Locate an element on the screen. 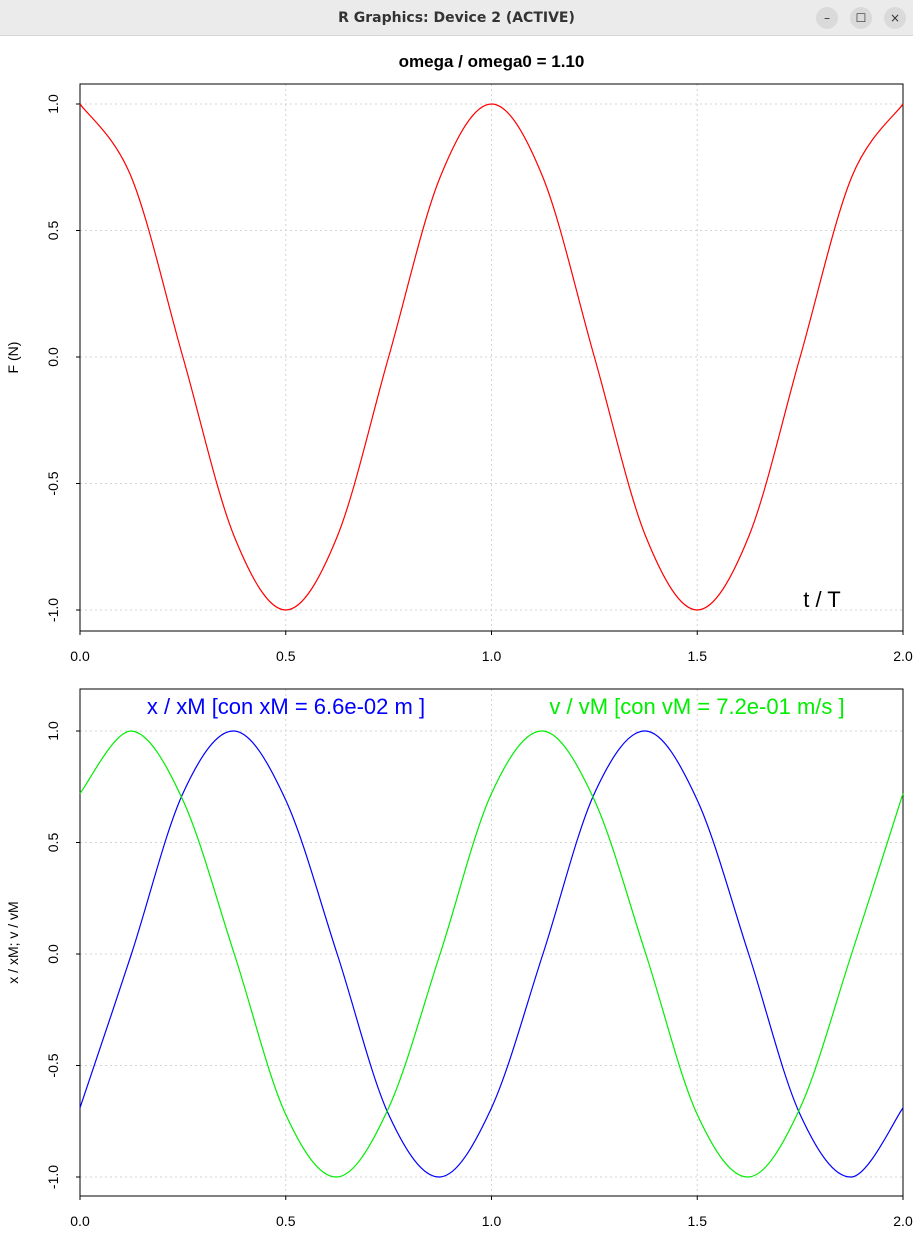  maximize-button: ☐ is located at coordinates (861, 18).